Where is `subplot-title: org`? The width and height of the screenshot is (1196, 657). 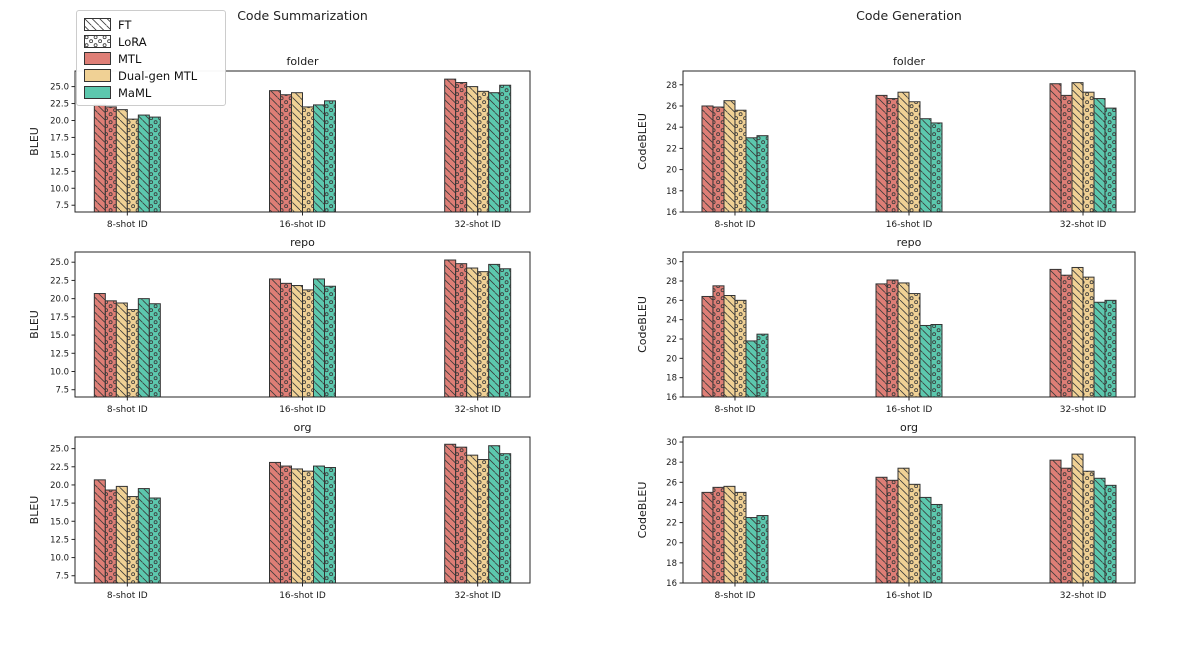
subplot-title: org is located at coordinates (909, 427).